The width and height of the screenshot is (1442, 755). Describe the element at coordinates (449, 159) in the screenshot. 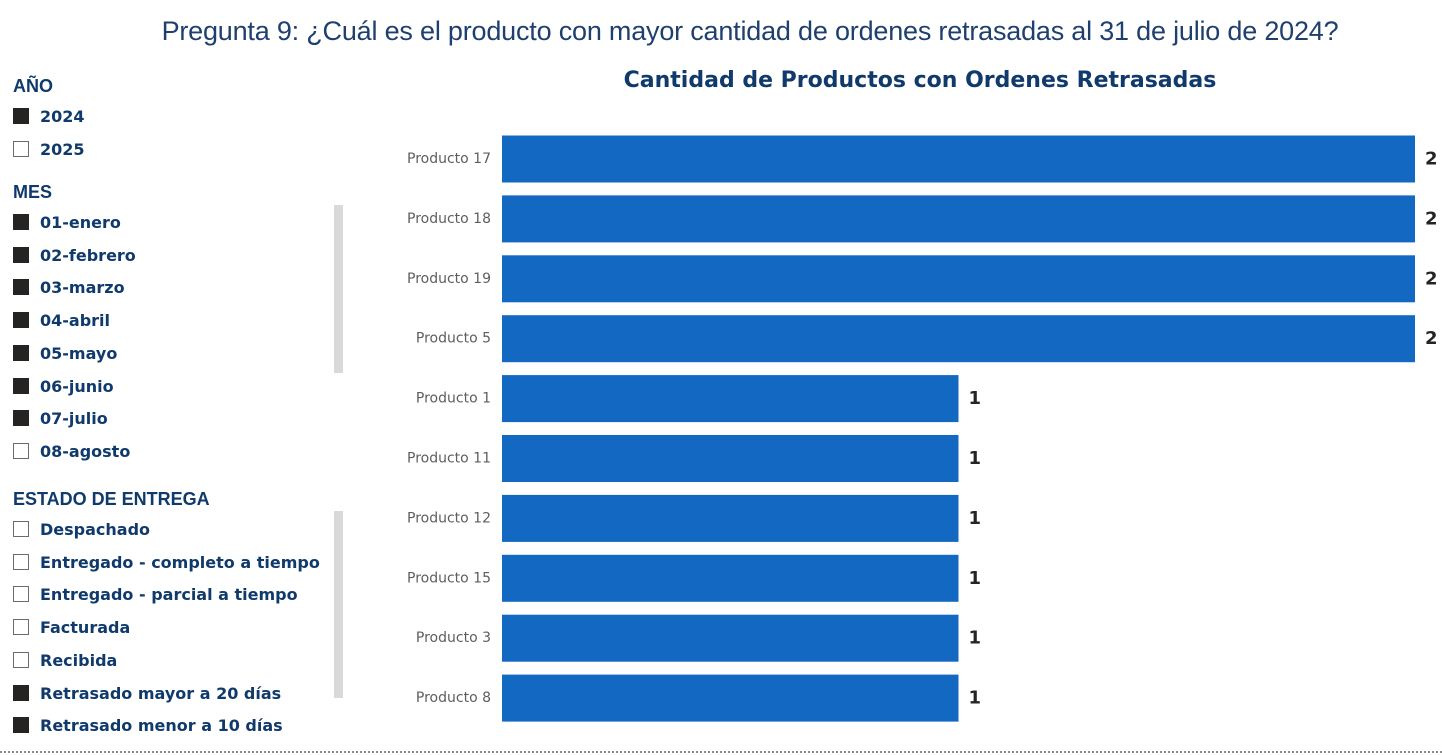

I see `category-tick-label: Producto 17` at that location.